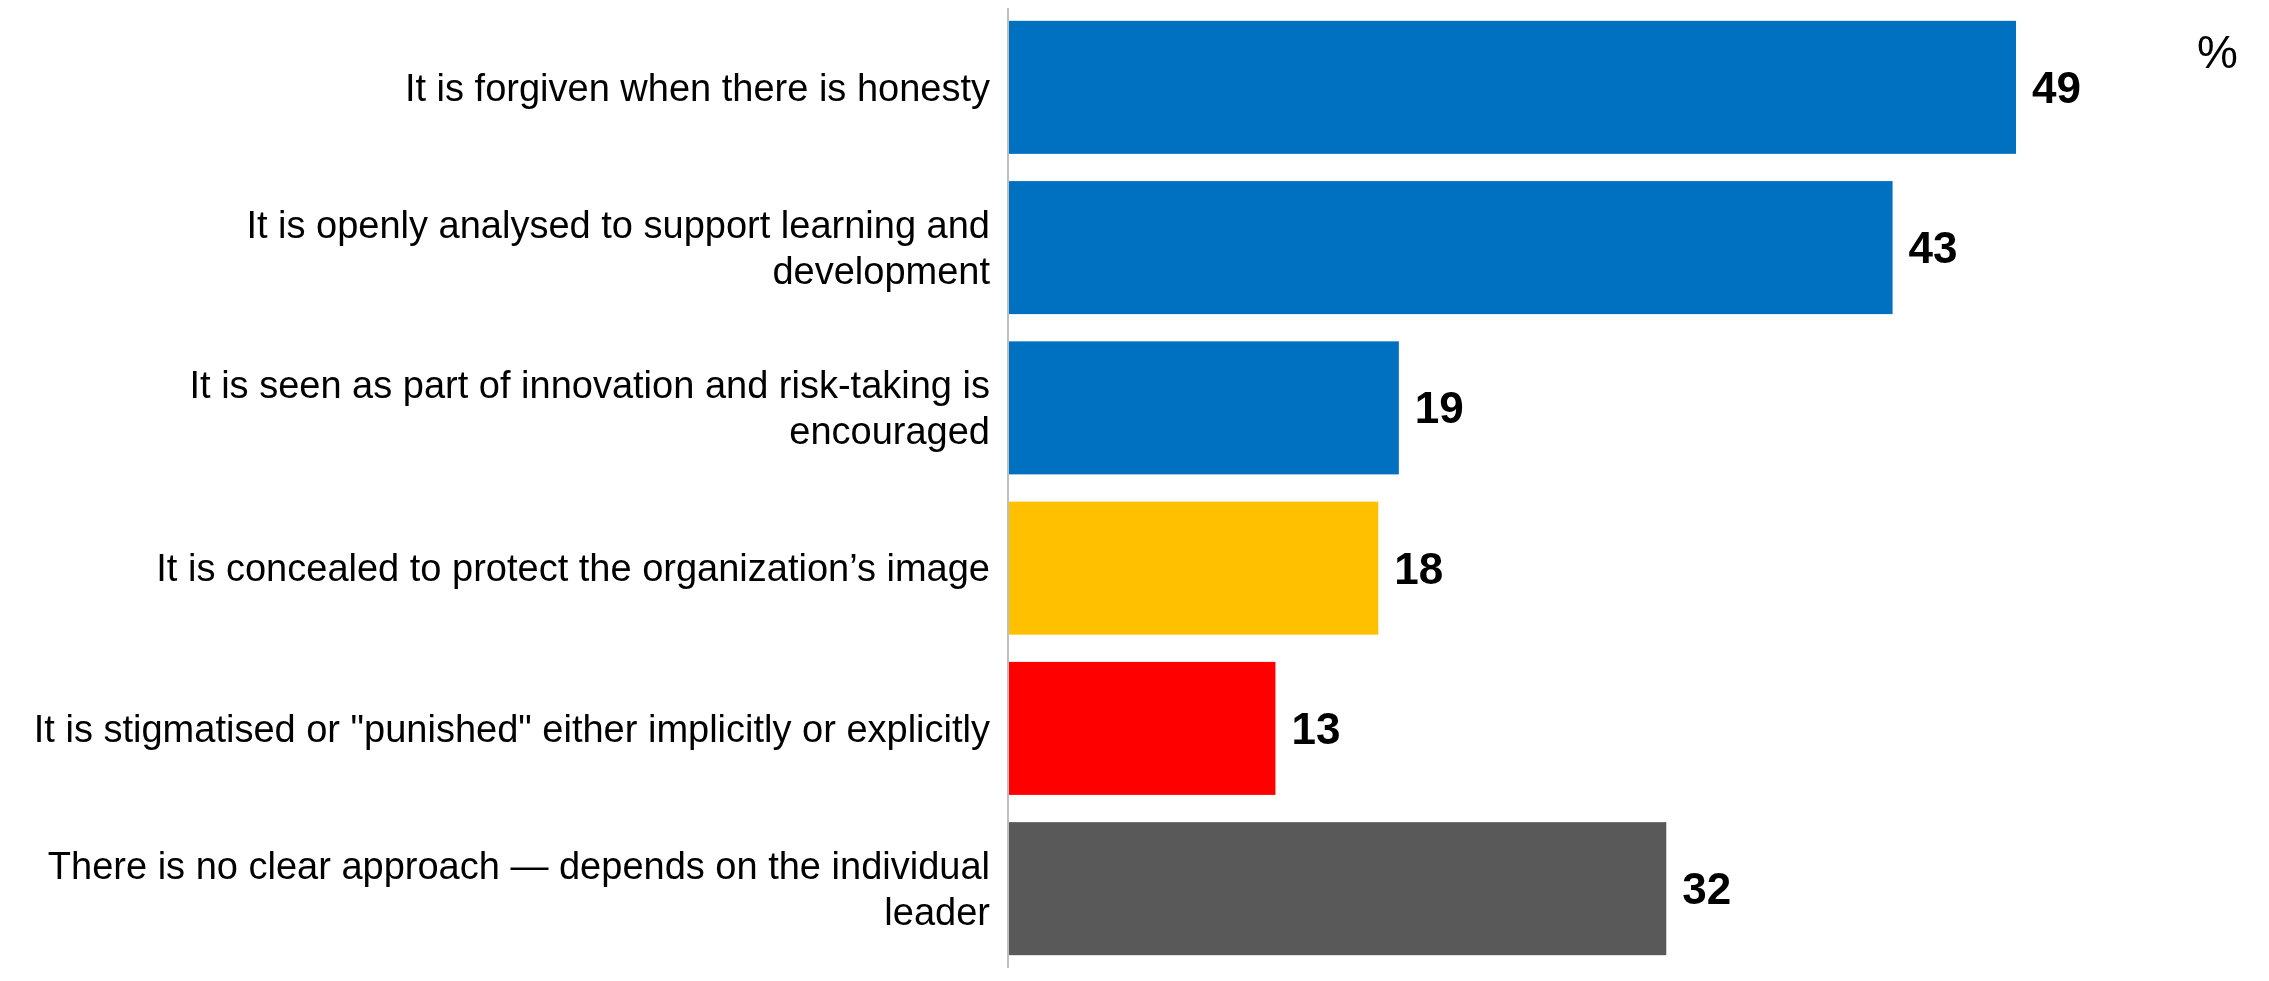 The height and width of the screenshot is (981, 2269). I want to click on data-label: 49, so click(2056, 87).